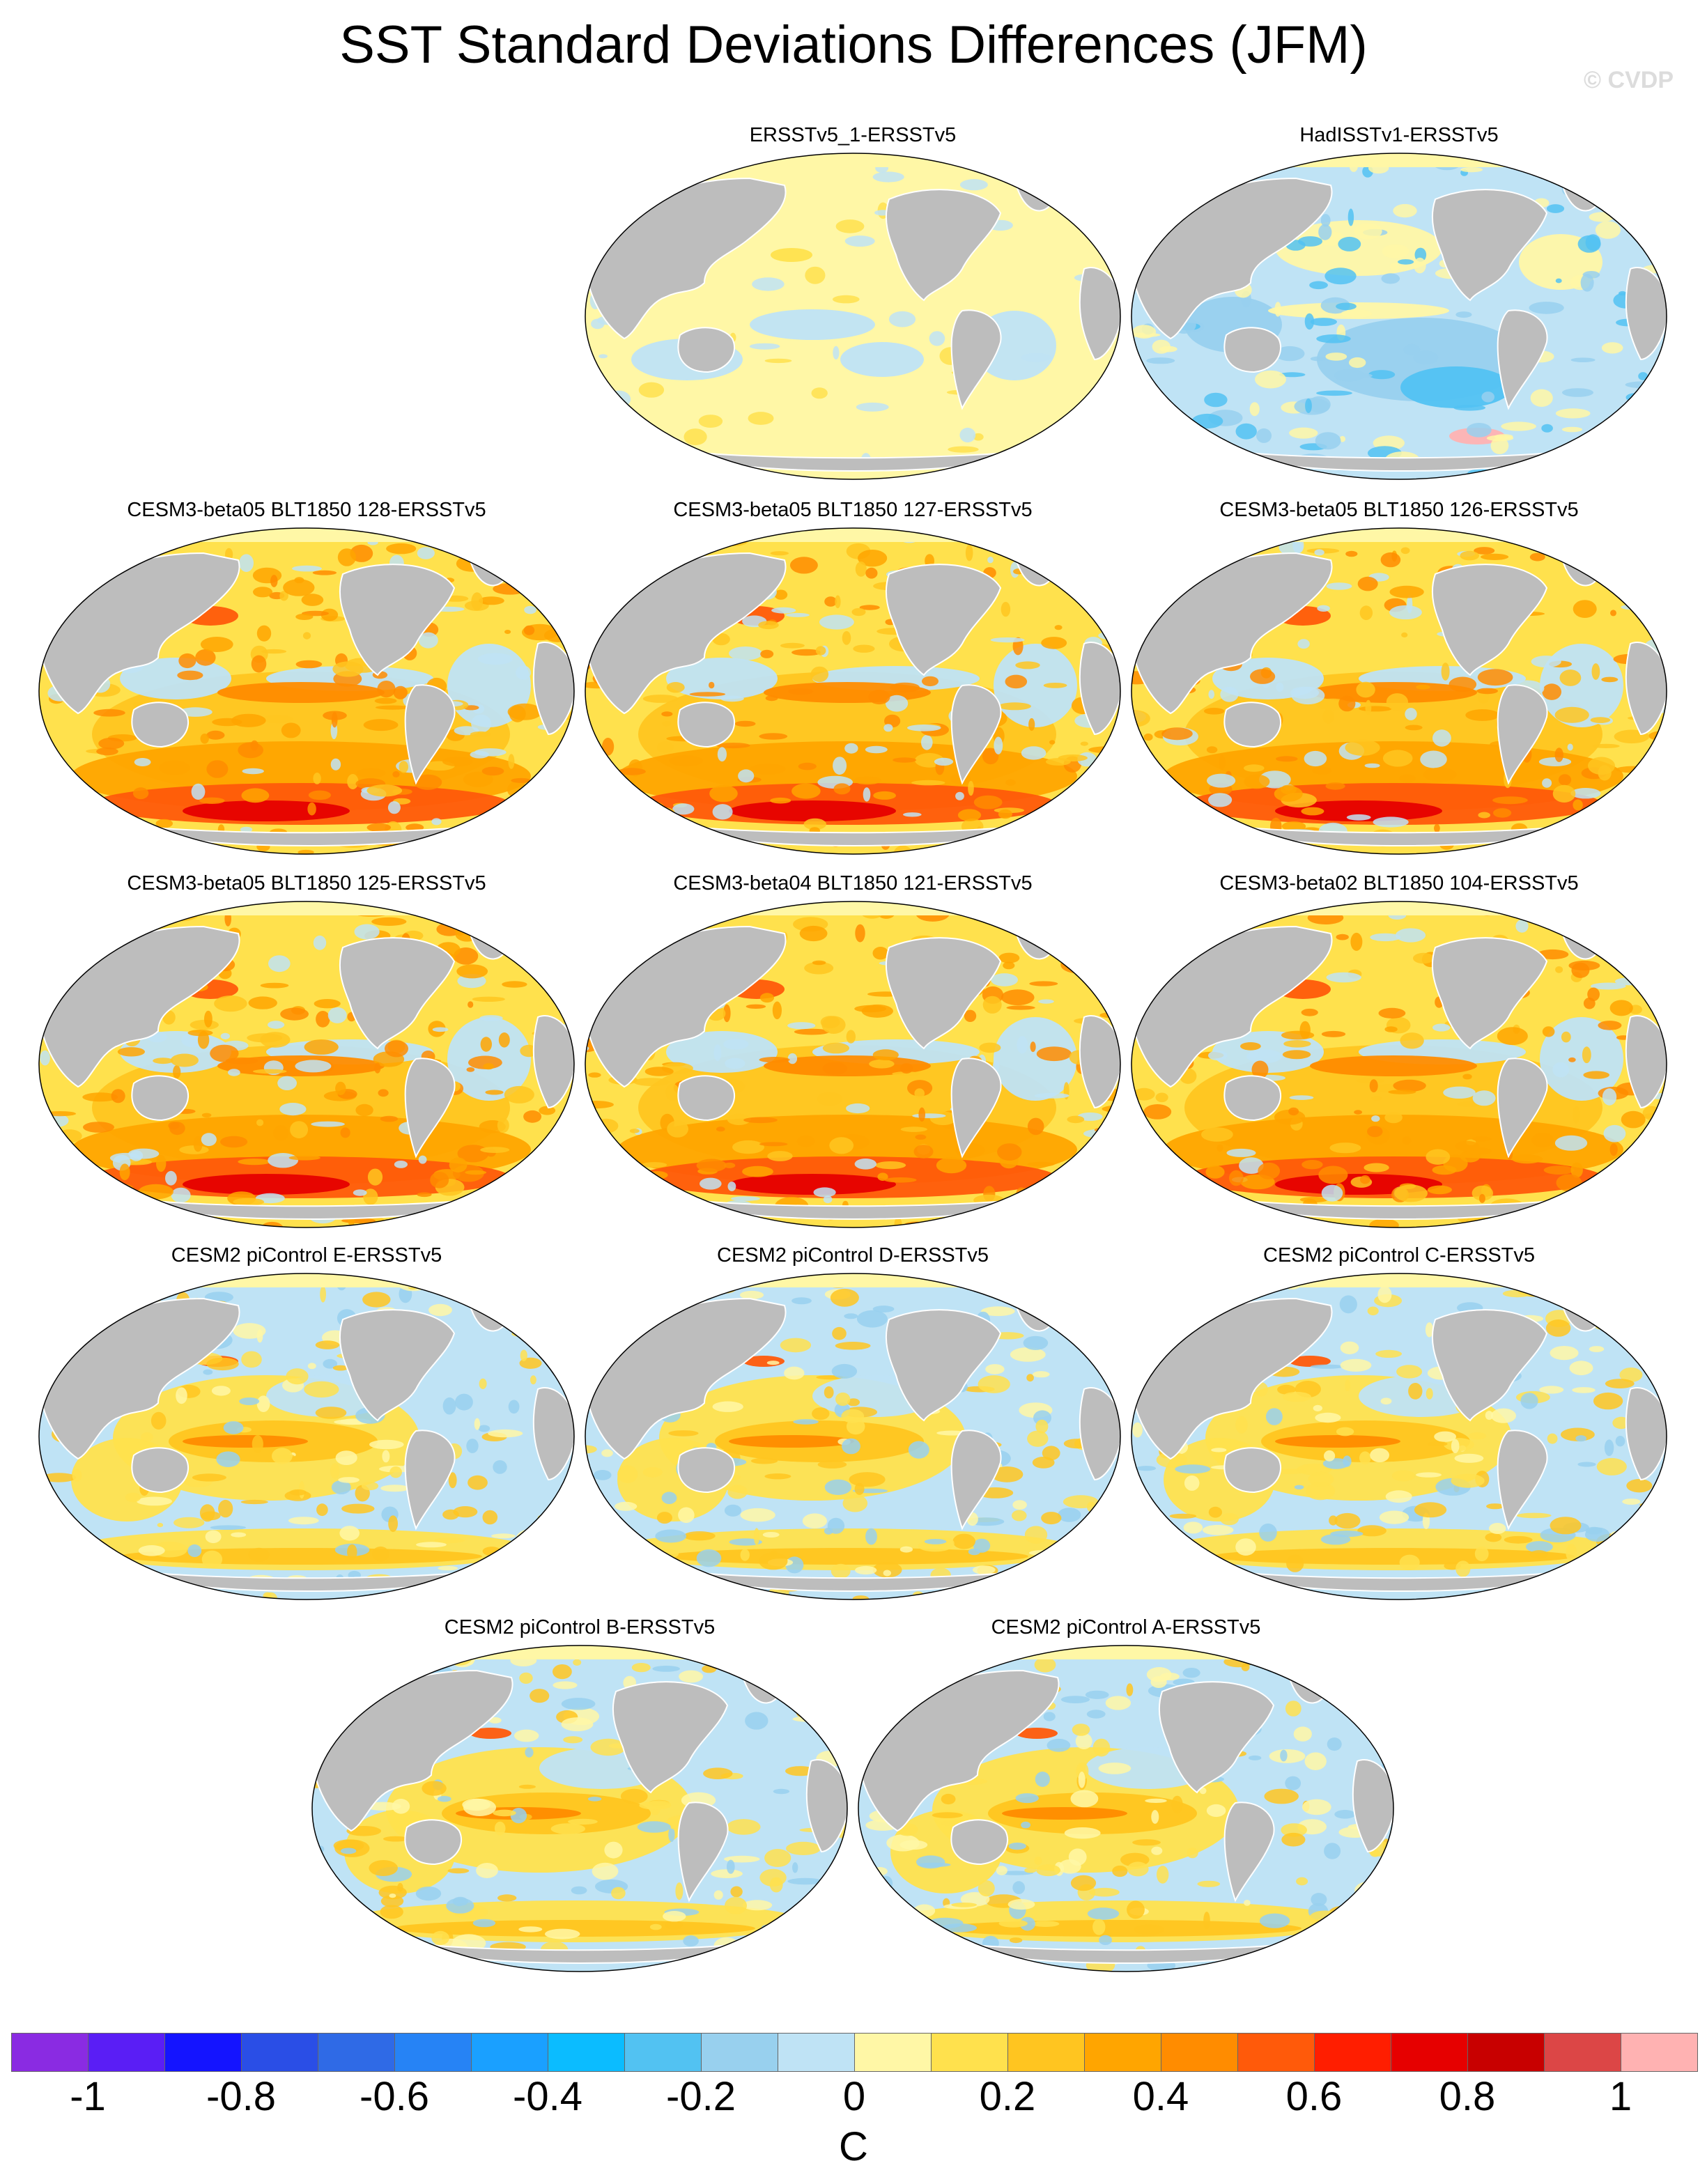  What do you see at coordinates (1621, 2096) in the screenshot?
I see `colorbar-tick-label: 1` at bounding box center [1621, 2096].